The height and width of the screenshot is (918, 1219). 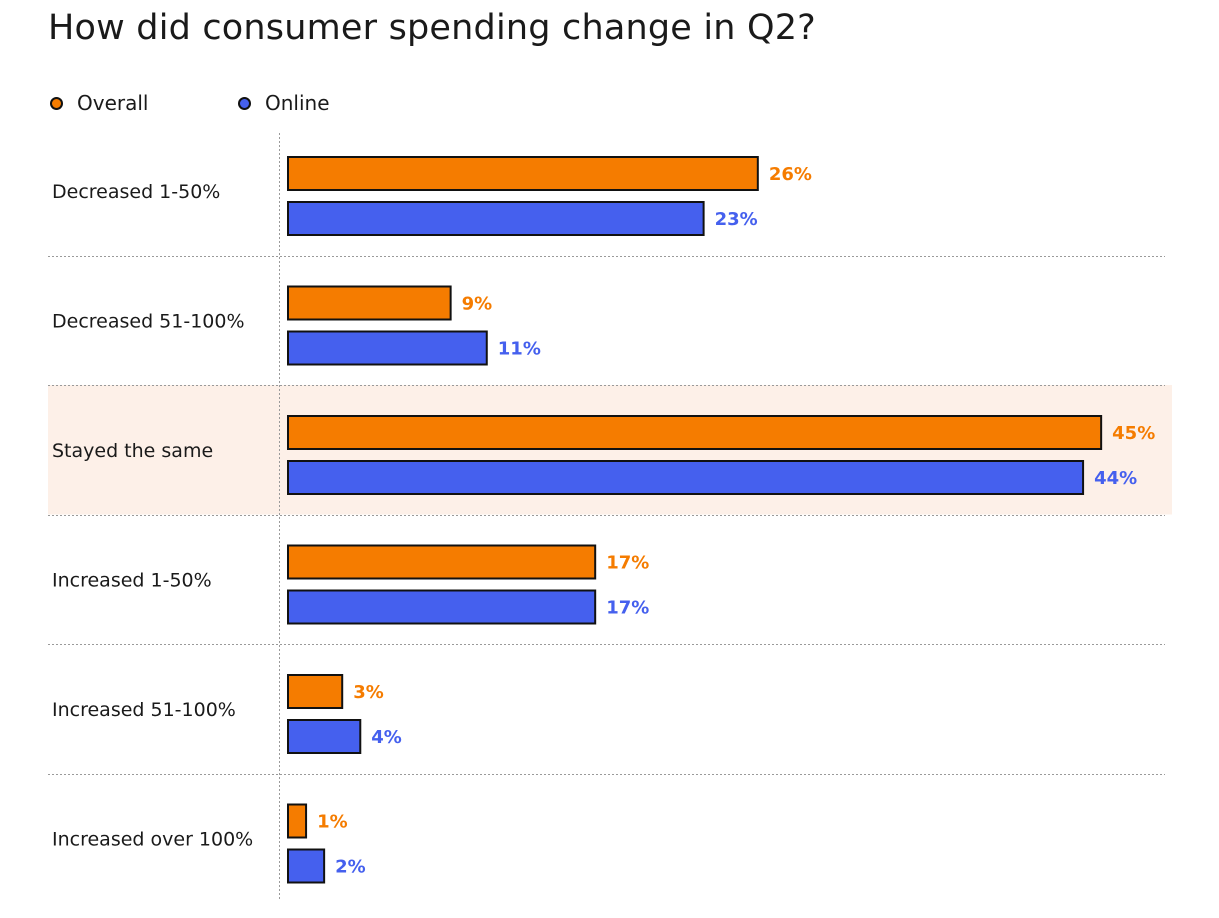 What do you see at coordinates (790, 174) in the screenshot?
I see `data-label-overall: 26%` at bounding box center [790, 174].